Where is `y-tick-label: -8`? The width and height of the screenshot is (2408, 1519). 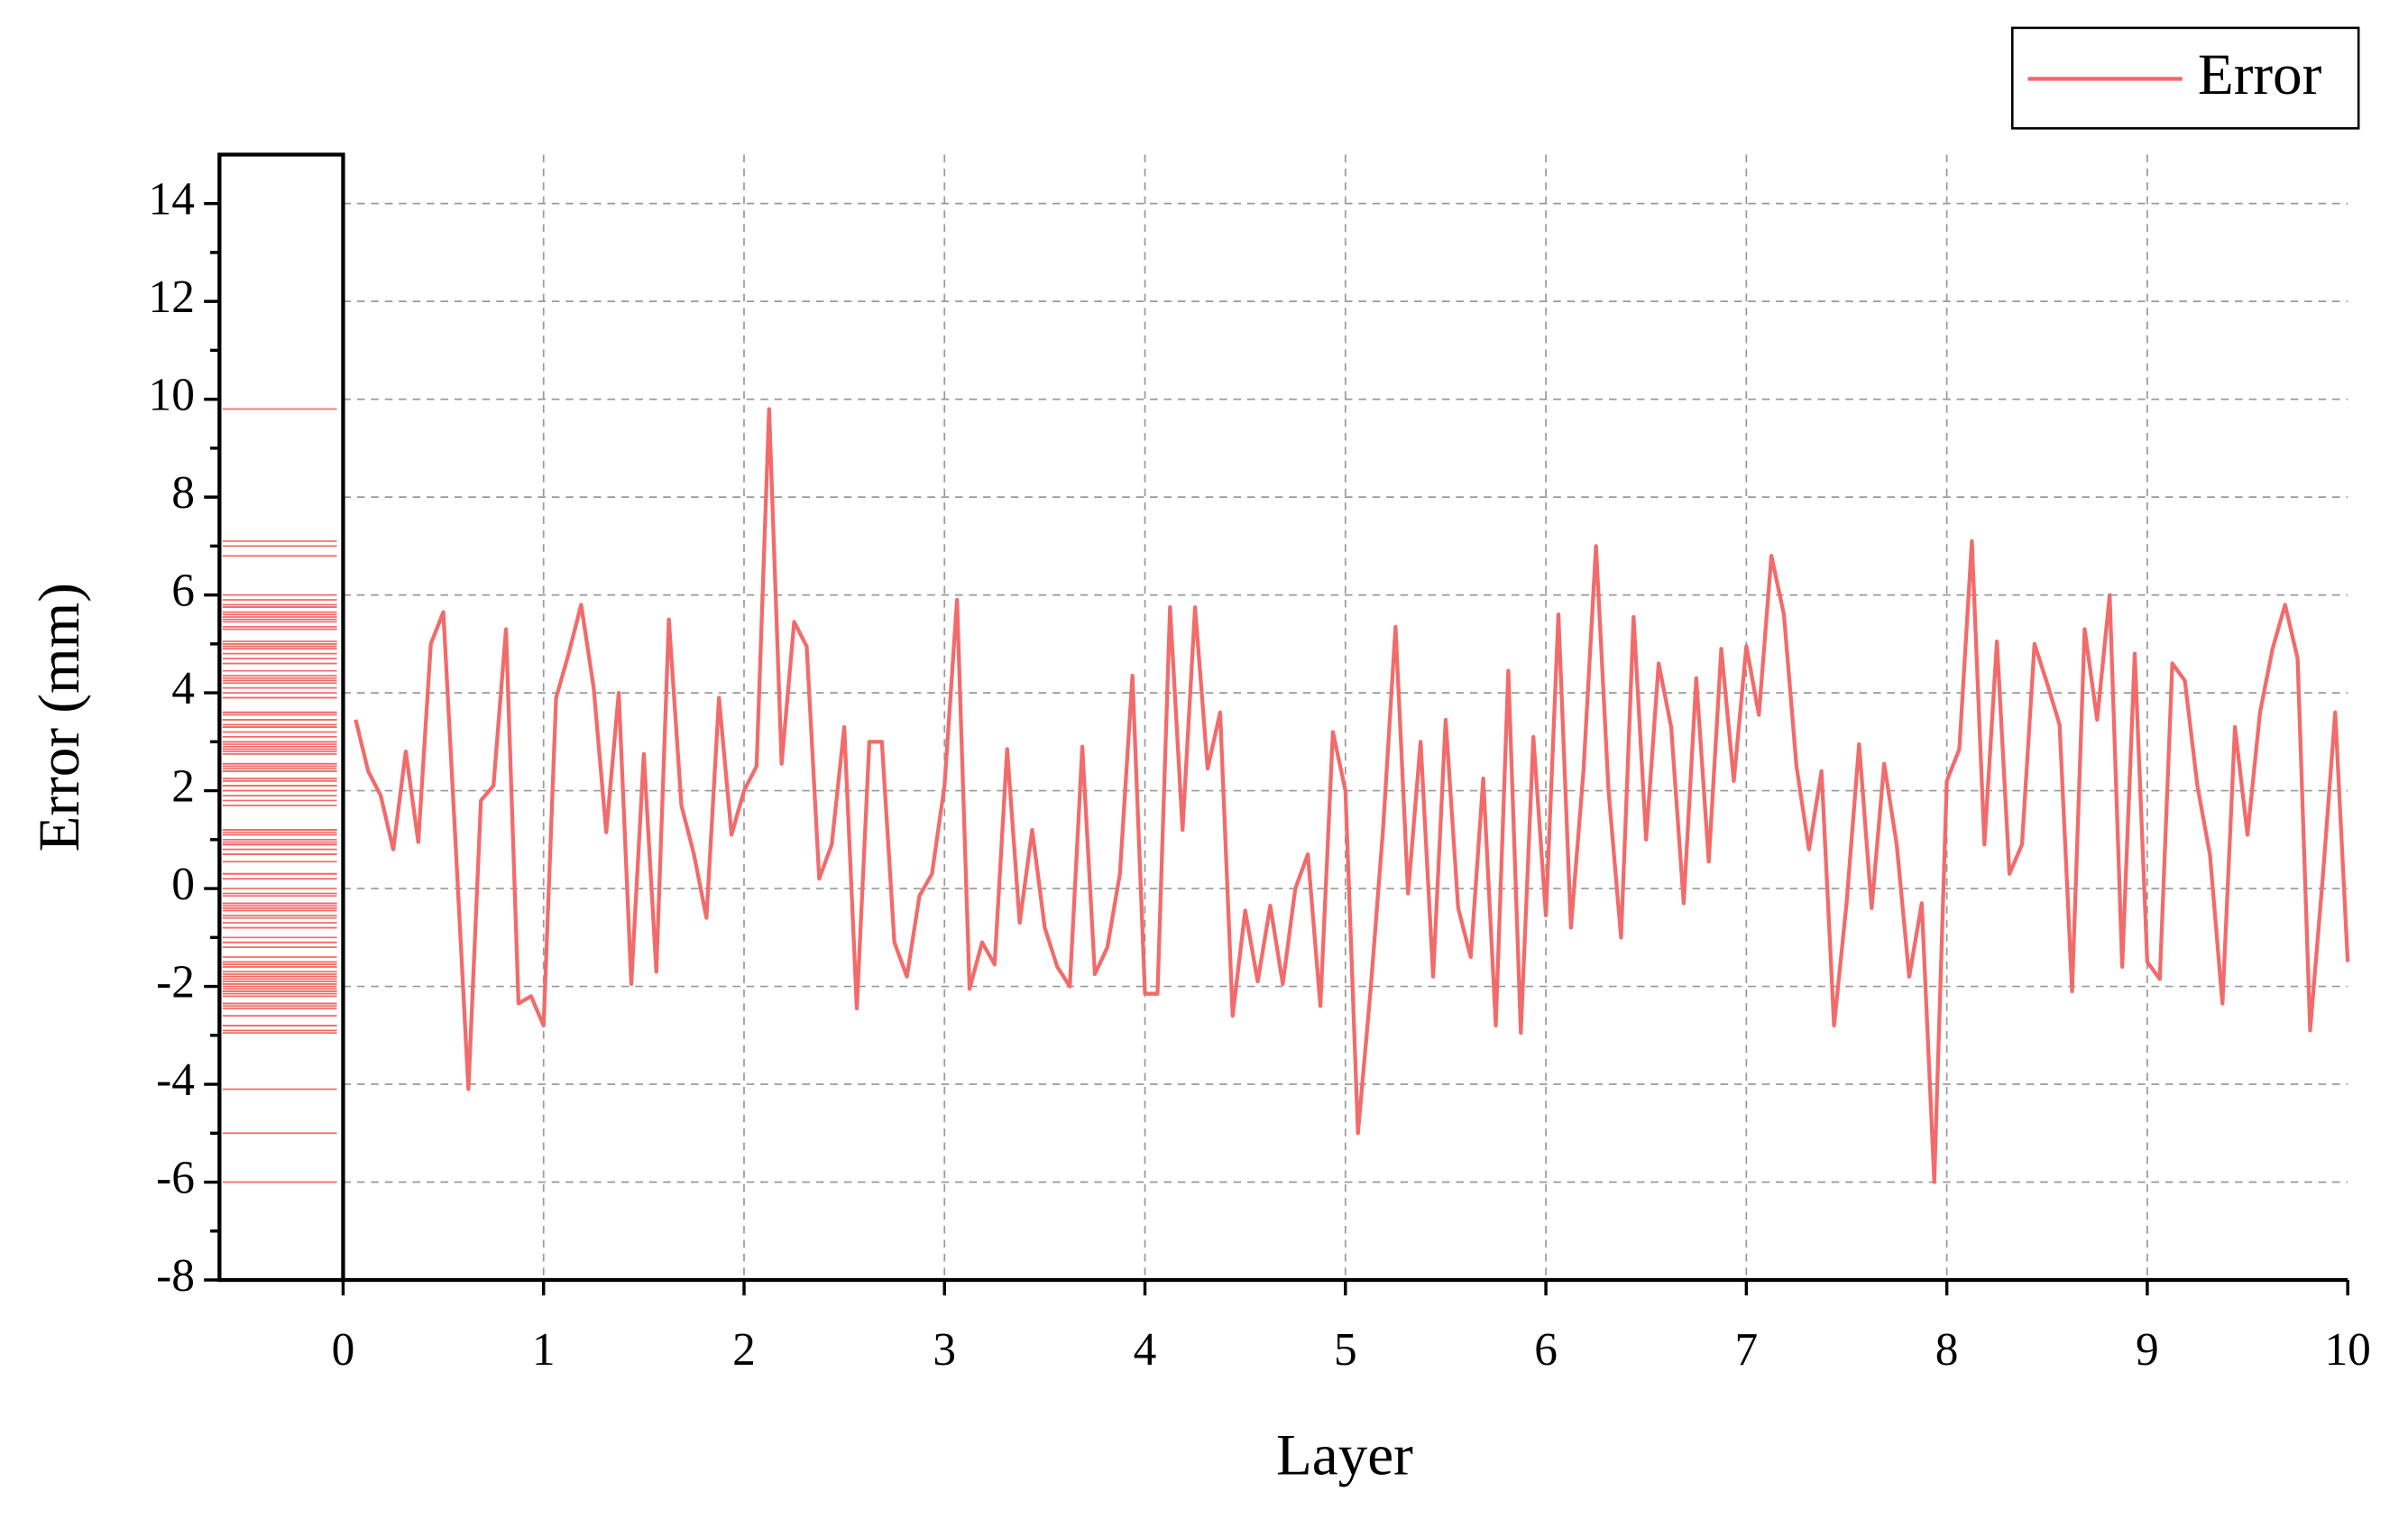
y-tick-label: -8 is located at coordinates (175, 1276).